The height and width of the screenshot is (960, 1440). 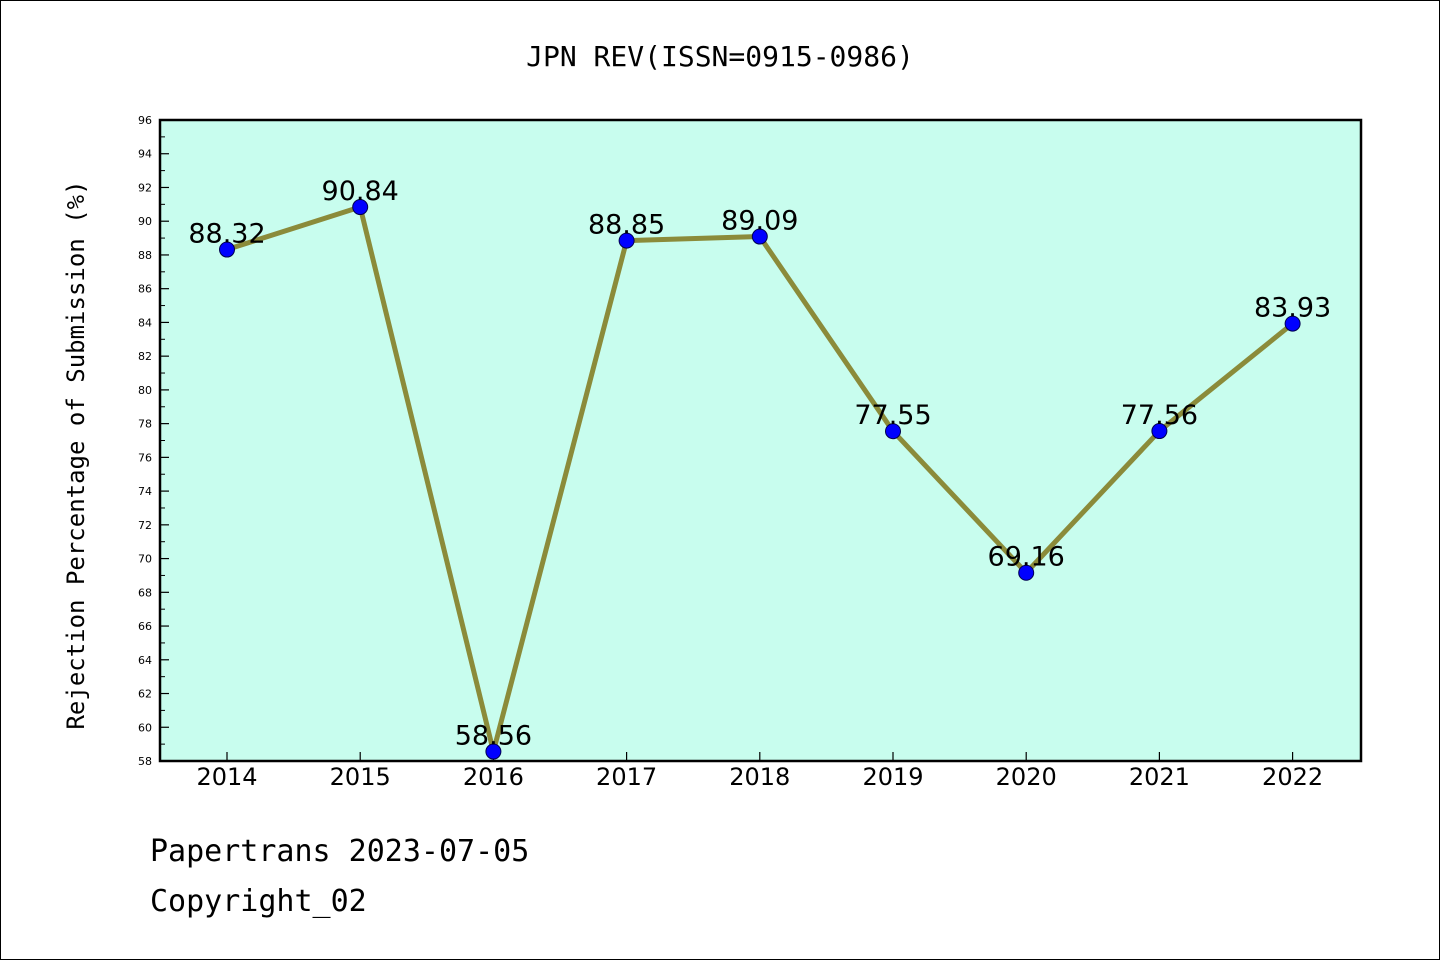 What do you see at coordinates (226, 234) in the screenshot?
I see `data-label: 88.32` at bounding box center [226, 234].